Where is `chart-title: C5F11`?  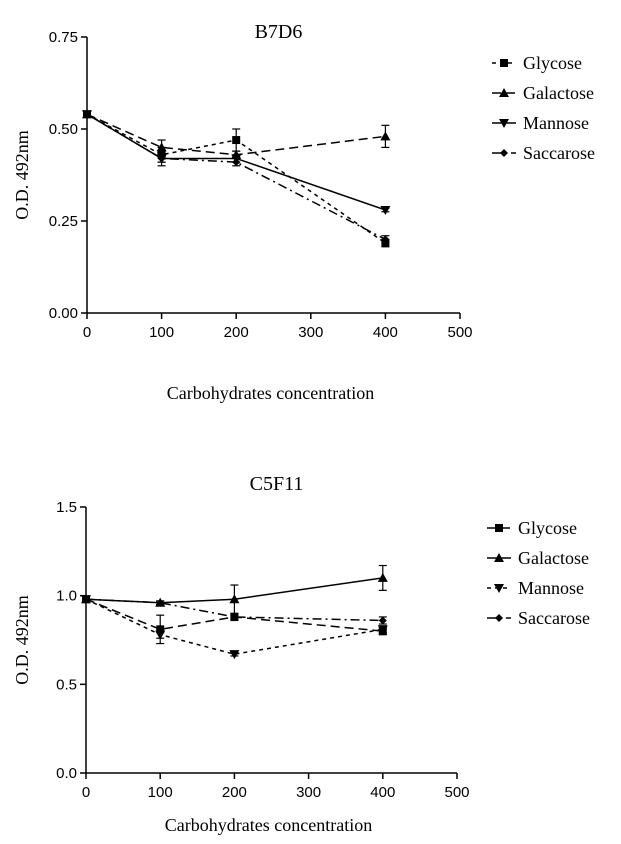
chart-title: C5F11 is located at coordinates (277, 484).